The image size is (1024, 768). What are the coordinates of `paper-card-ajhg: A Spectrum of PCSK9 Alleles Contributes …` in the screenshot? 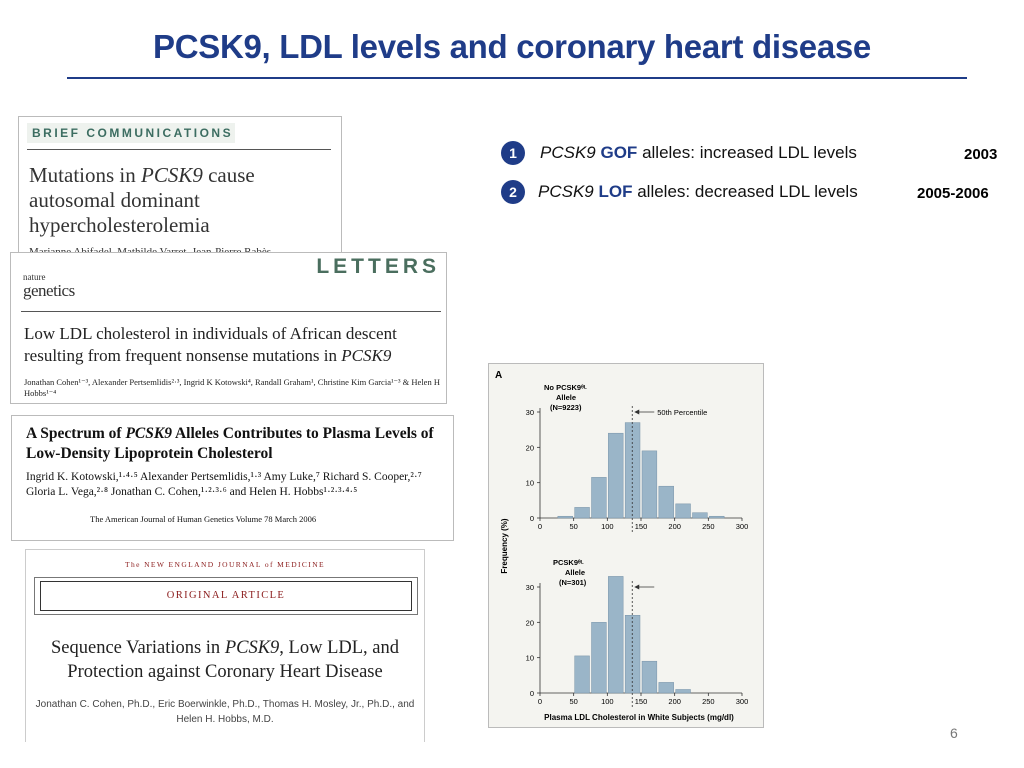 It's located at (232, 478).